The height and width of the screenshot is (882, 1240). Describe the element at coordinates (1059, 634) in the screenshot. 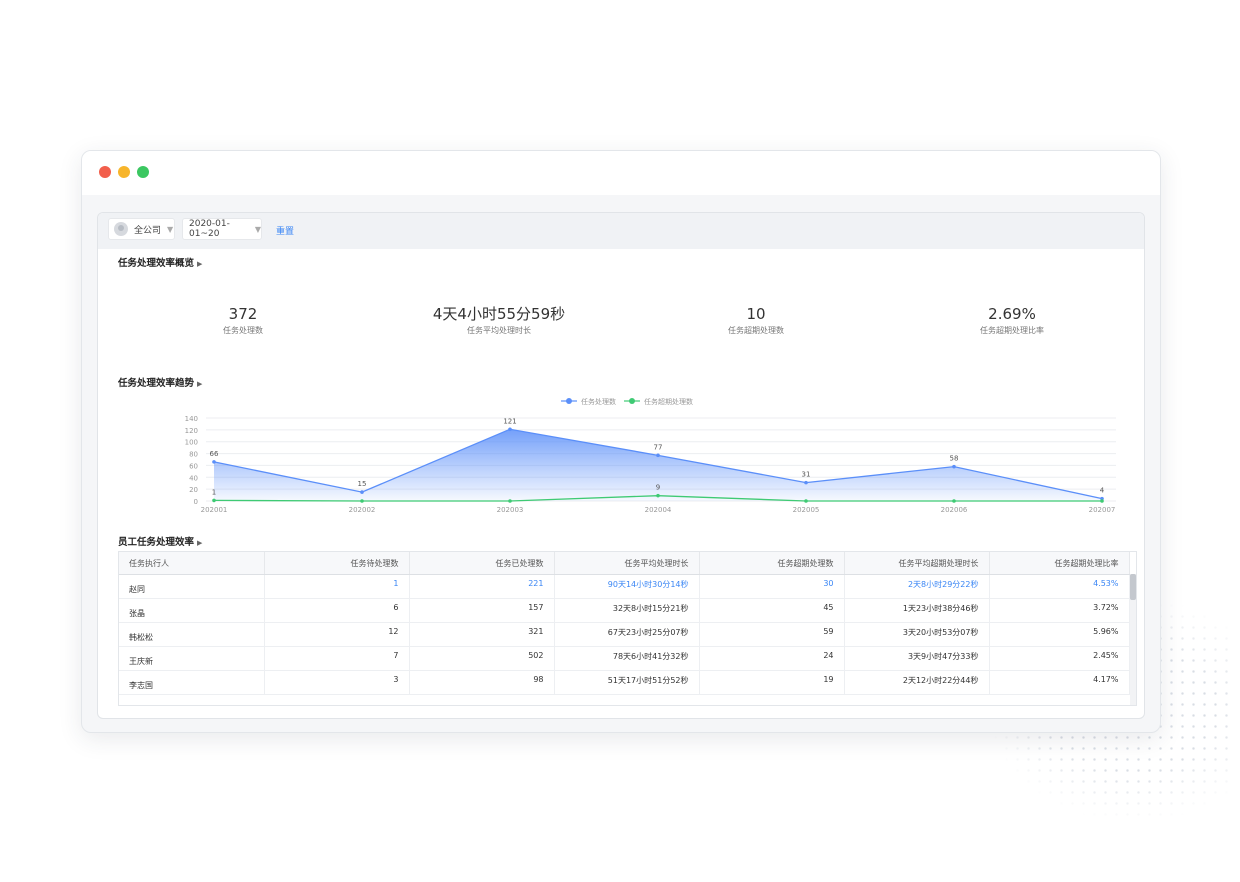

I see `table-cell: 5.96%` at that location.